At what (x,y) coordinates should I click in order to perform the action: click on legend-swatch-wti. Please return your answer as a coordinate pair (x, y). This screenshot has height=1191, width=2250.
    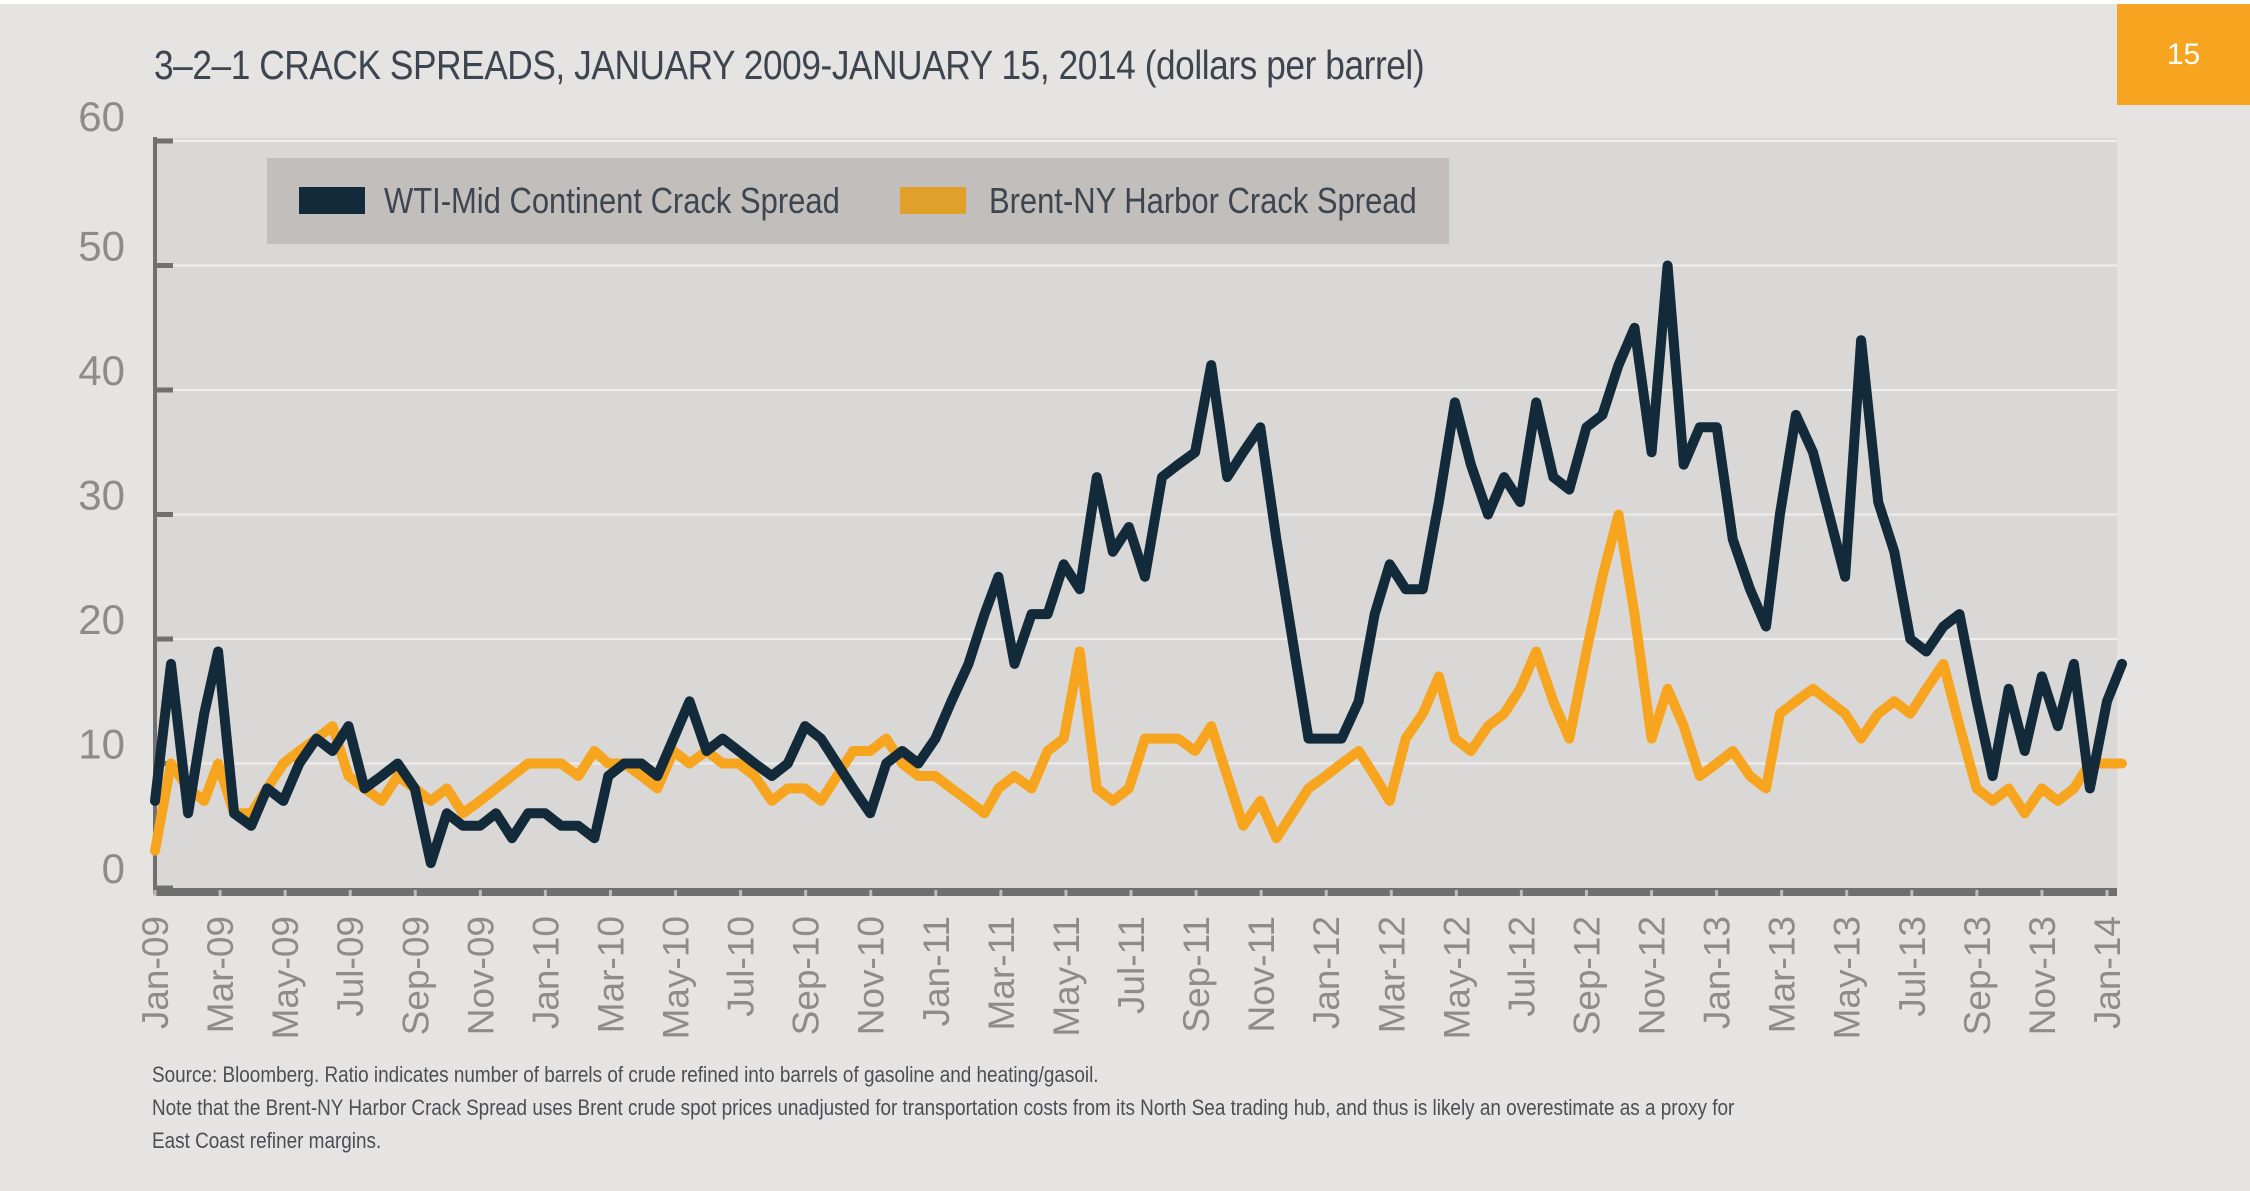
    Looking at the image, I should click on (332, 200).